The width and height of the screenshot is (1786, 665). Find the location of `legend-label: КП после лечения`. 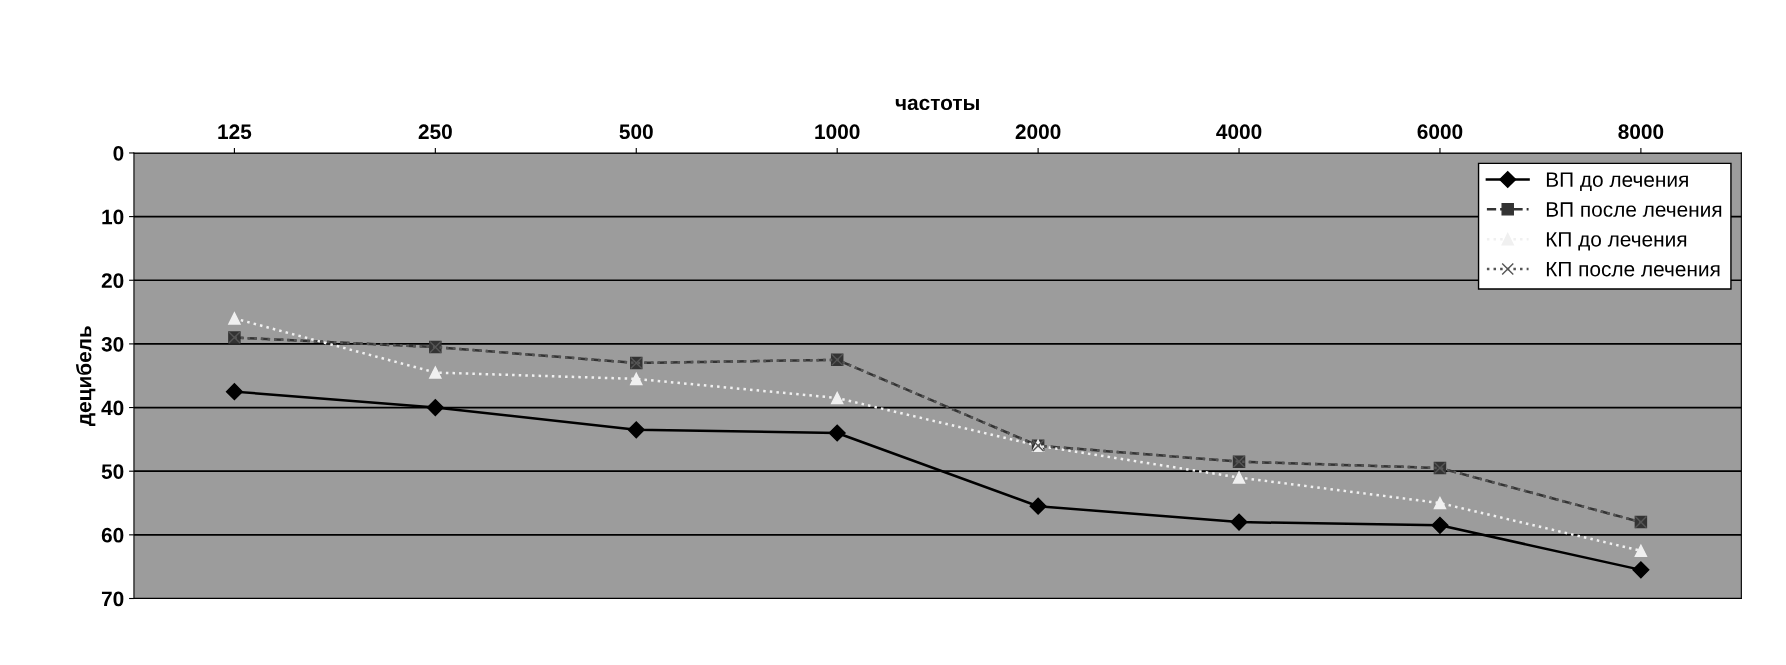

legend-label: КП после лечения is located at coordinates (1633, 269).